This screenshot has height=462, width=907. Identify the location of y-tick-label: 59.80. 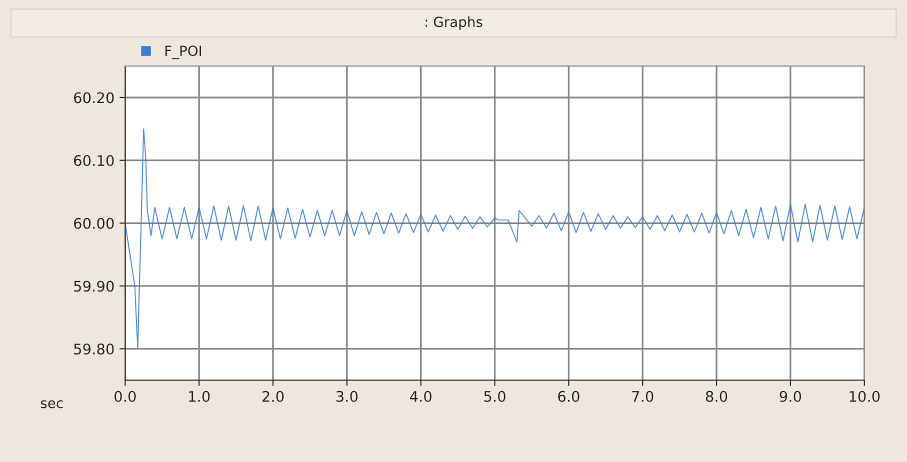
(94, 349).